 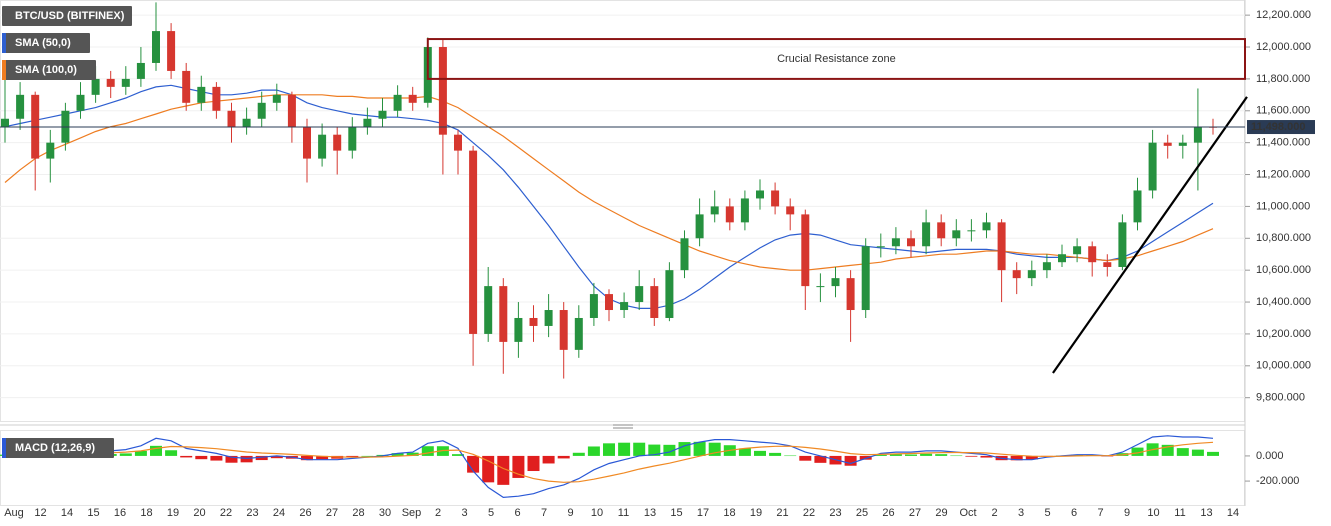 What do you see at coordinates (1021, 513) in the screenshot?
I see `x-tick-label: 3` at bounding box center [1021, 513].